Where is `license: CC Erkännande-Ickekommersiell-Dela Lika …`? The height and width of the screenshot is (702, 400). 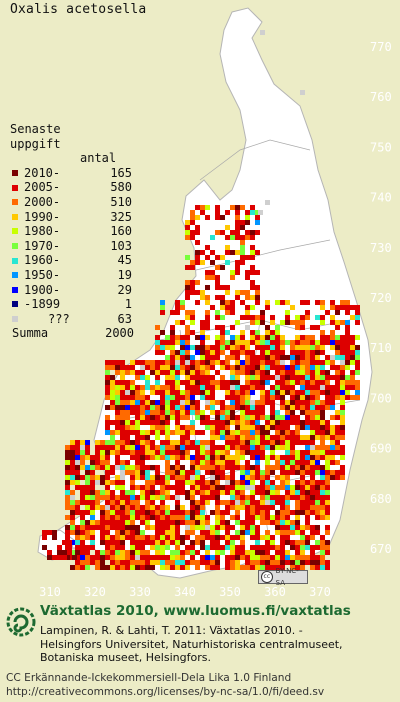 license: CC Erkännande-Ickekommersiell-Dela Lika … is located at coordinates (165, 685).